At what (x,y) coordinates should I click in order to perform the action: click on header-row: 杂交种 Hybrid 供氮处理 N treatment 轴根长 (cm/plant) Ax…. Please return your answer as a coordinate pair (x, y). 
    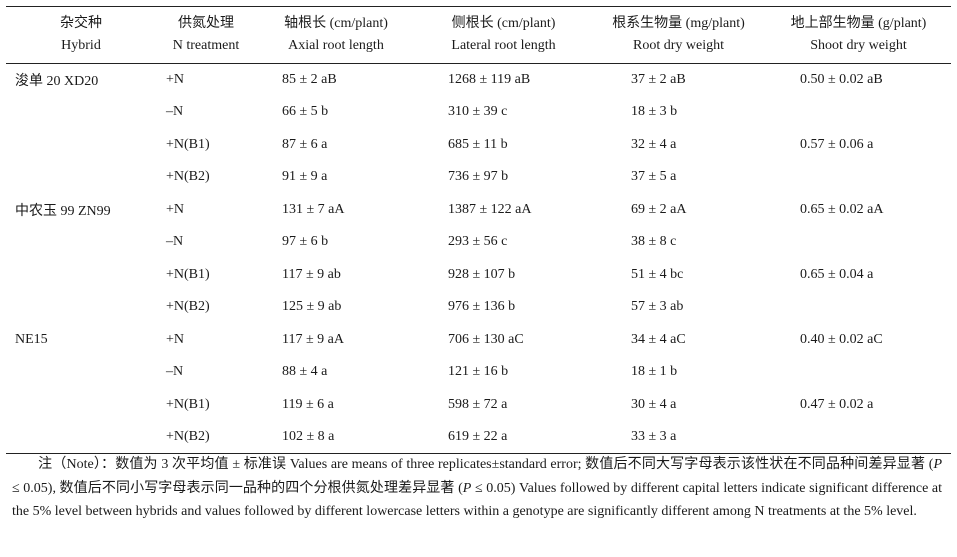
    Looking at the image, I should click on (478, 35).